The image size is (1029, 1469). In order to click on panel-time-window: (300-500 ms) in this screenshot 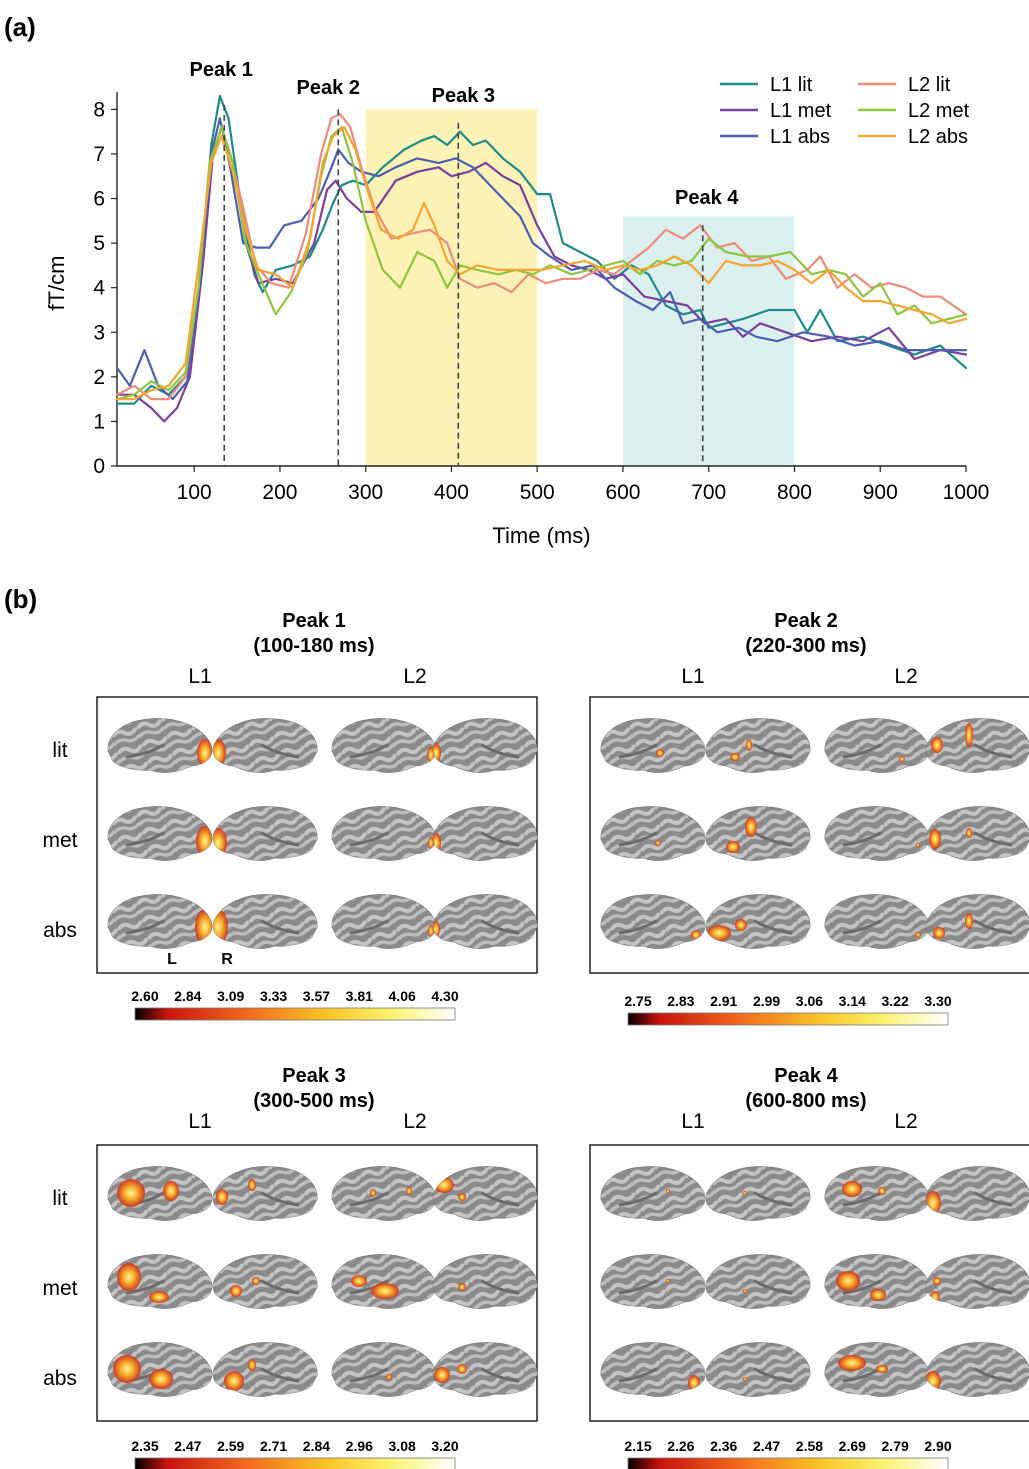, I will do `click(313, 1101)`.